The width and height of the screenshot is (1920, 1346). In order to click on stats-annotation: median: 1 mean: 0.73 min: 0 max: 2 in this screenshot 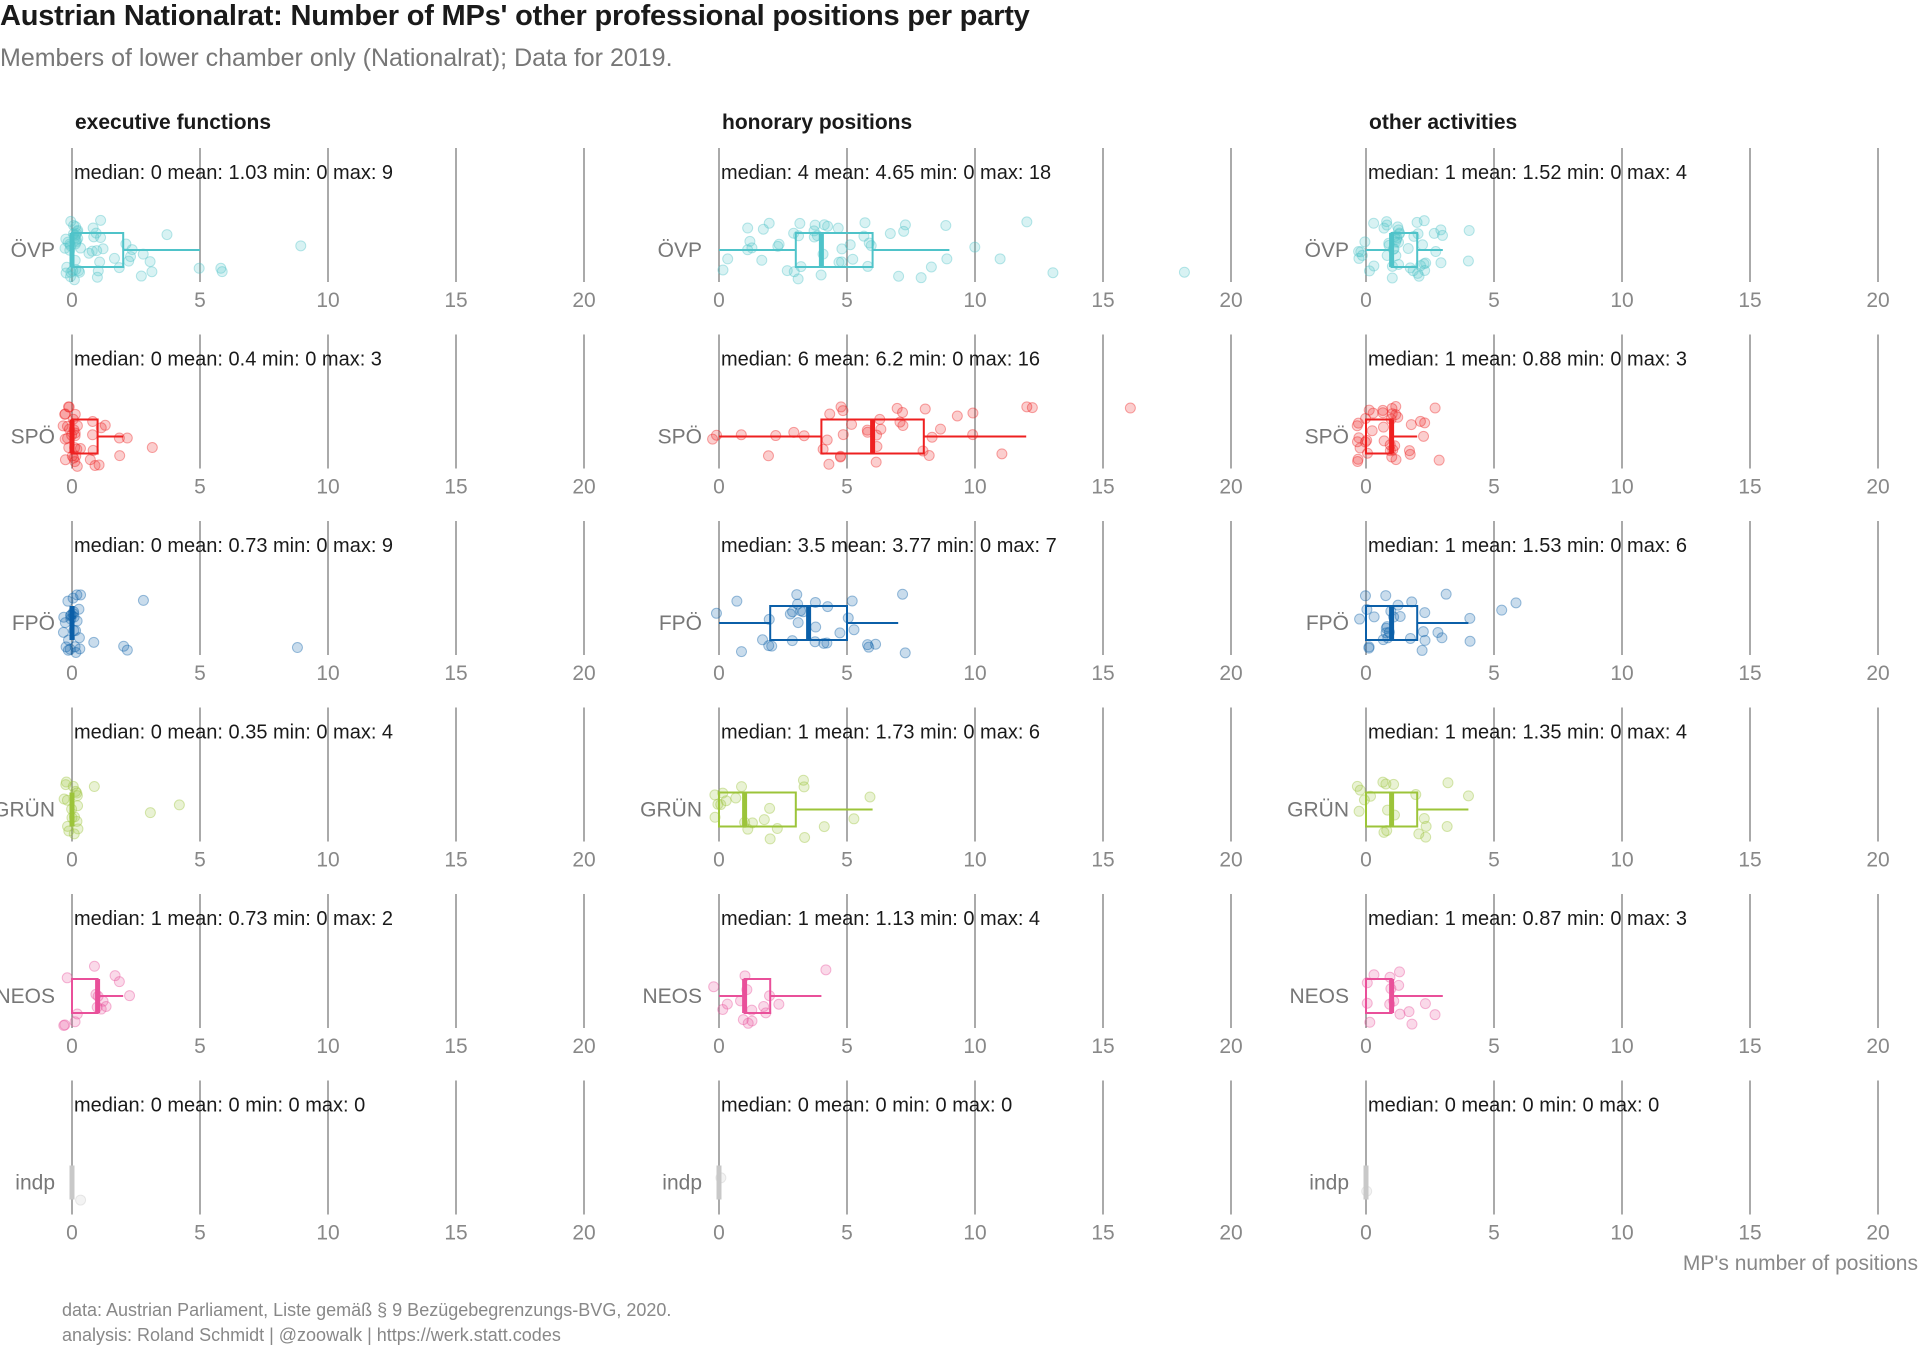, I will do `click(233, 919)`.